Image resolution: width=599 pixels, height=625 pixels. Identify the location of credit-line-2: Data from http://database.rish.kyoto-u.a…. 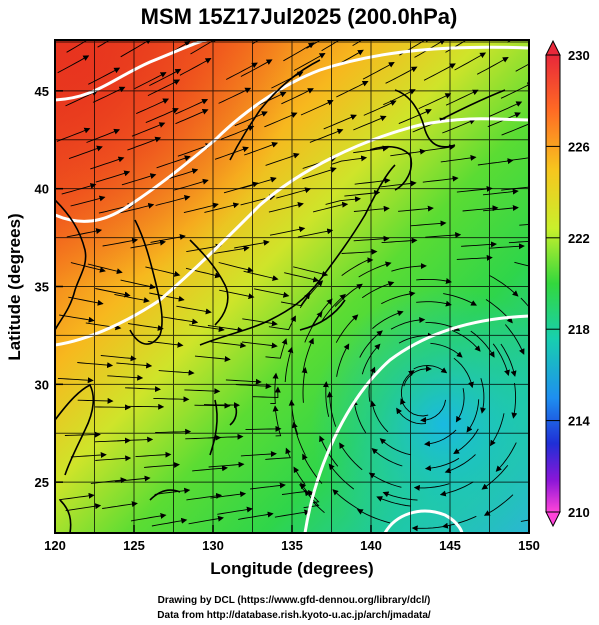
(294, 615).